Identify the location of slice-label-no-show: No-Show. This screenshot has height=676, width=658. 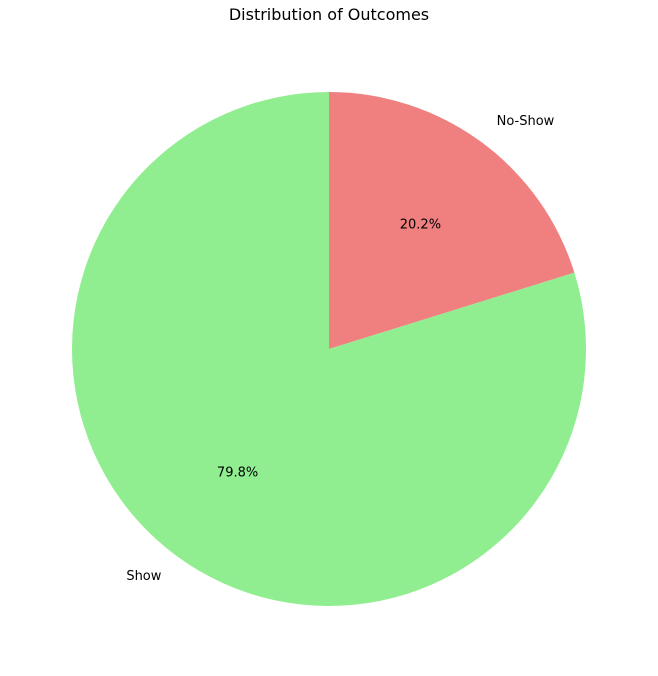
(526, 121).